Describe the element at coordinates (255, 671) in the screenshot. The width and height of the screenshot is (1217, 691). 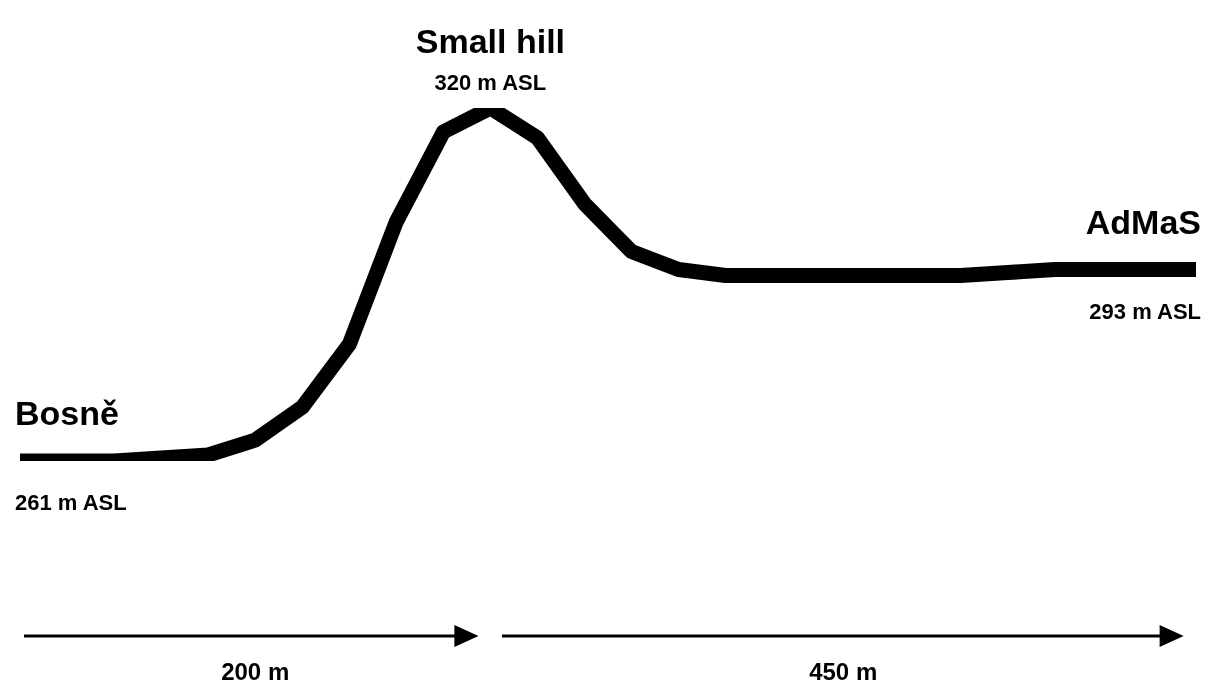
I see `text: 200 m` at that location.